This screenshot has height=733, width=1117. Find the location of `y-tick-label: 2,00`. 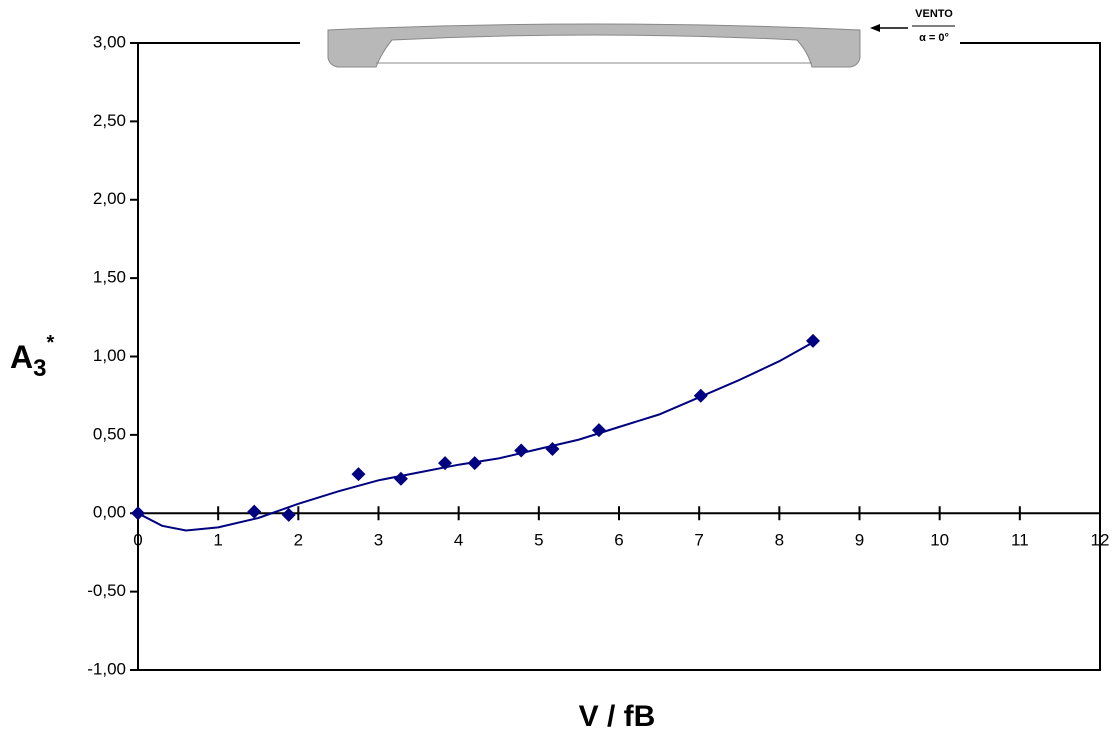

y-tick-label: 2,00 is located at coordinates (109, 198).